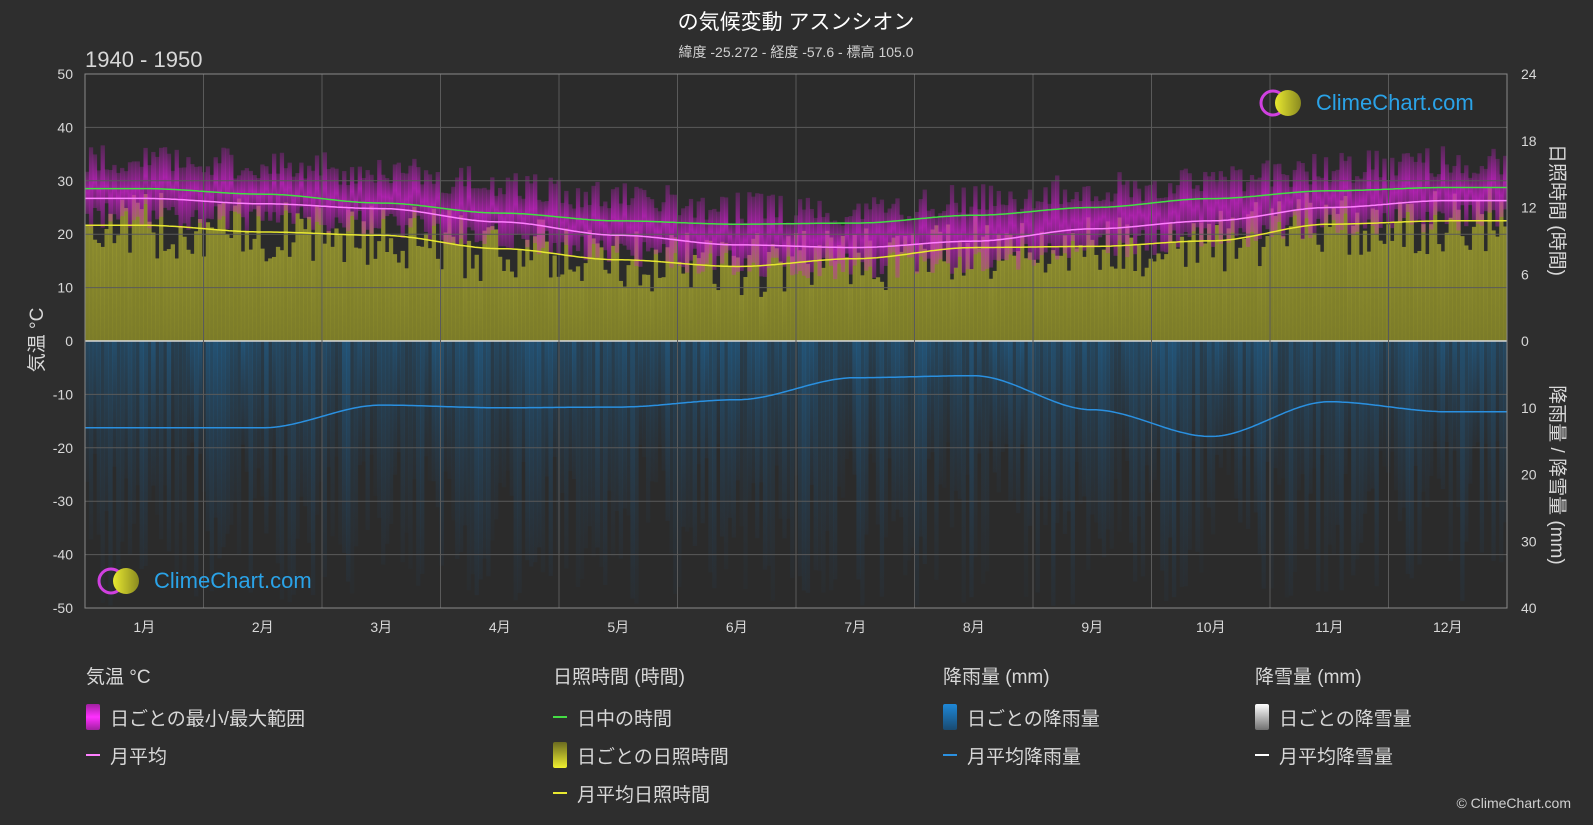 The image size is (1593, 825). What do you see at coordinates (1333, 717) in the screenshot?
I see `legend-item: 日ごとの降雪量` at bounding box center [1333, 717].